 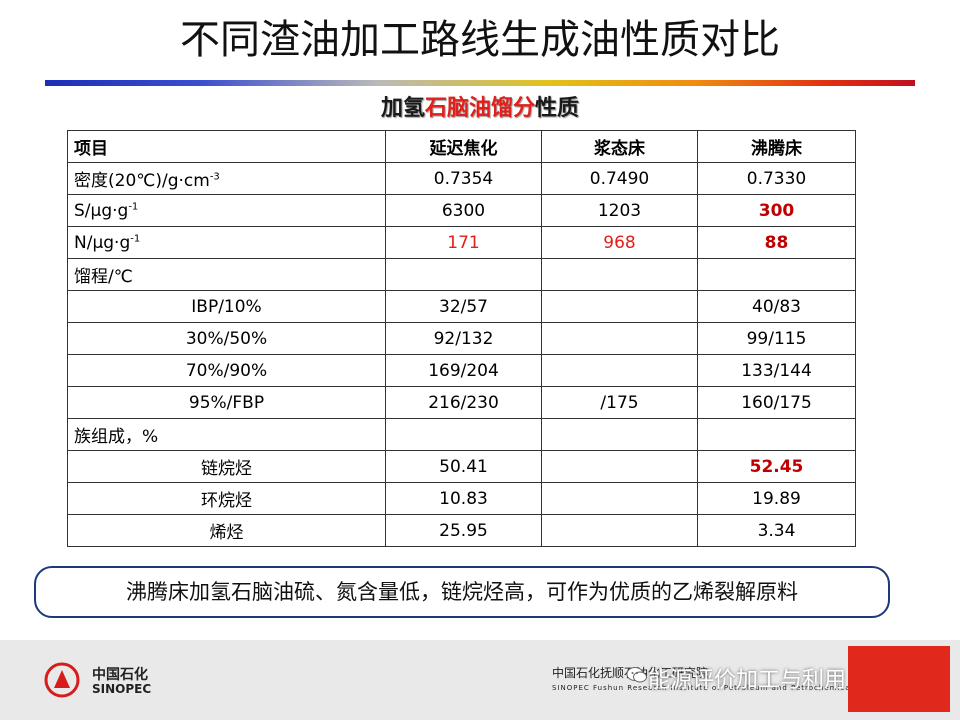 What do you see at coordinates (636, 675) in the screenshot?
I see `wechat-icon` at bounding box center [636, 675].